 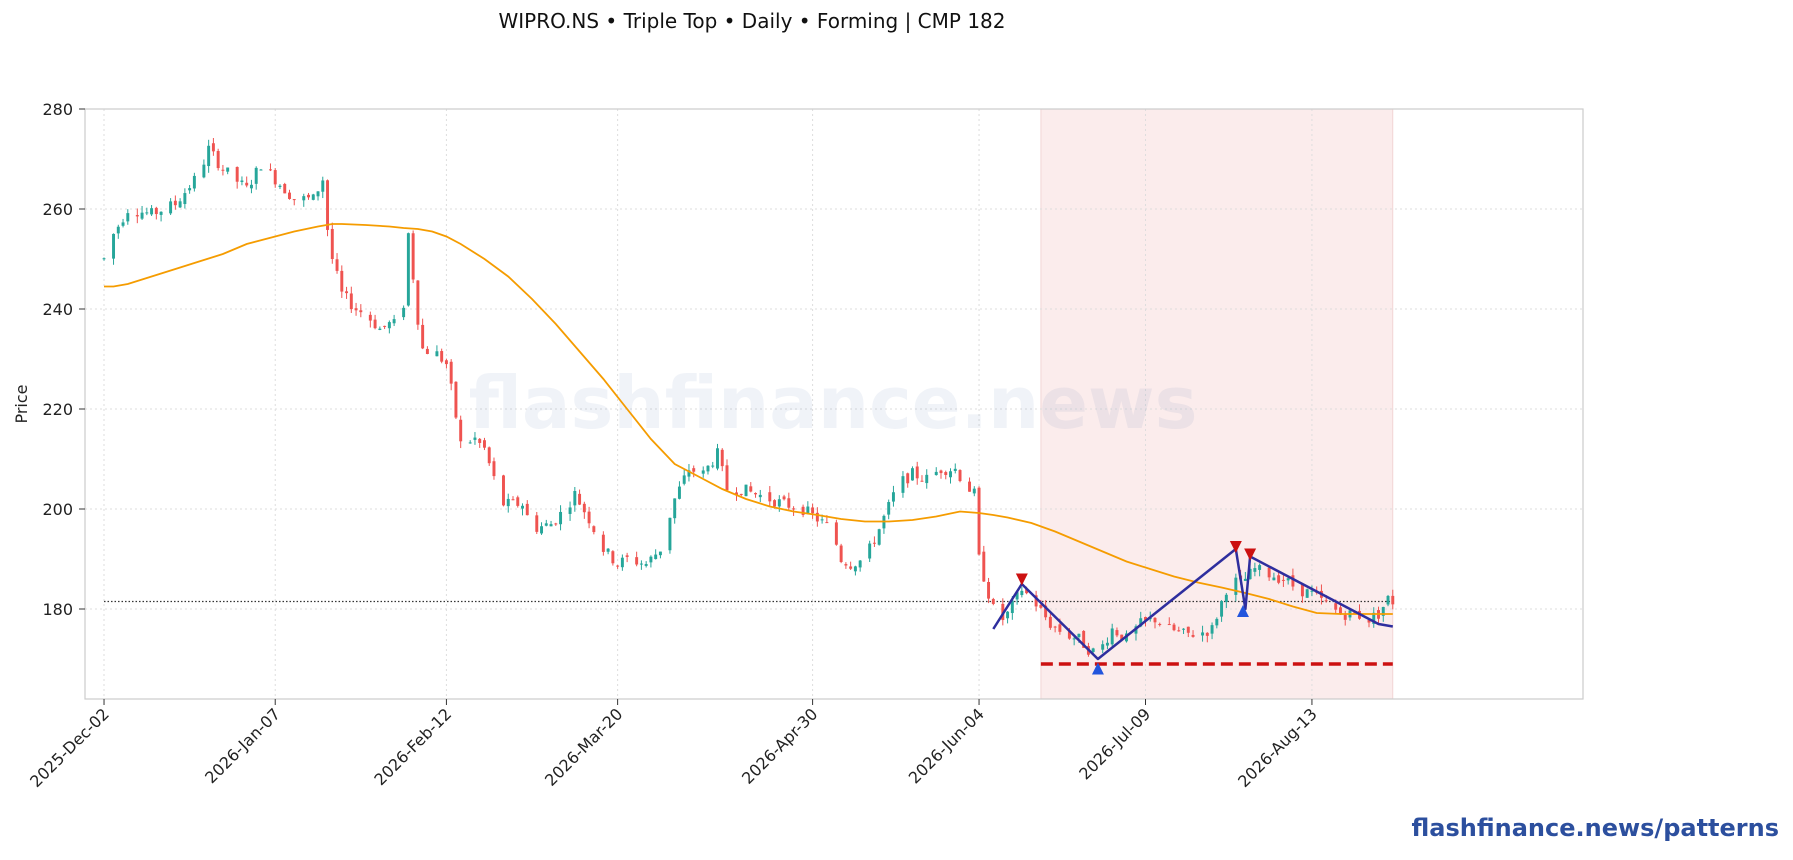 What do you see at coordinates (1136, 608) in the screenshot?
I see `markers-layer` at bounding box center [1136, 608].